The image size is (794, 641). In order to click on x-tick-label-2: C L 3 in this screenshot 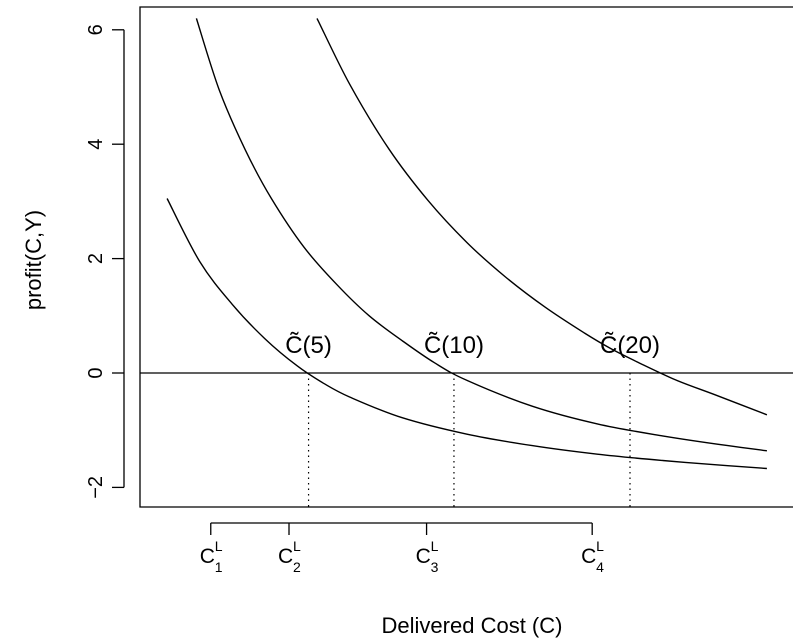, I will do `click(427, 556)`.